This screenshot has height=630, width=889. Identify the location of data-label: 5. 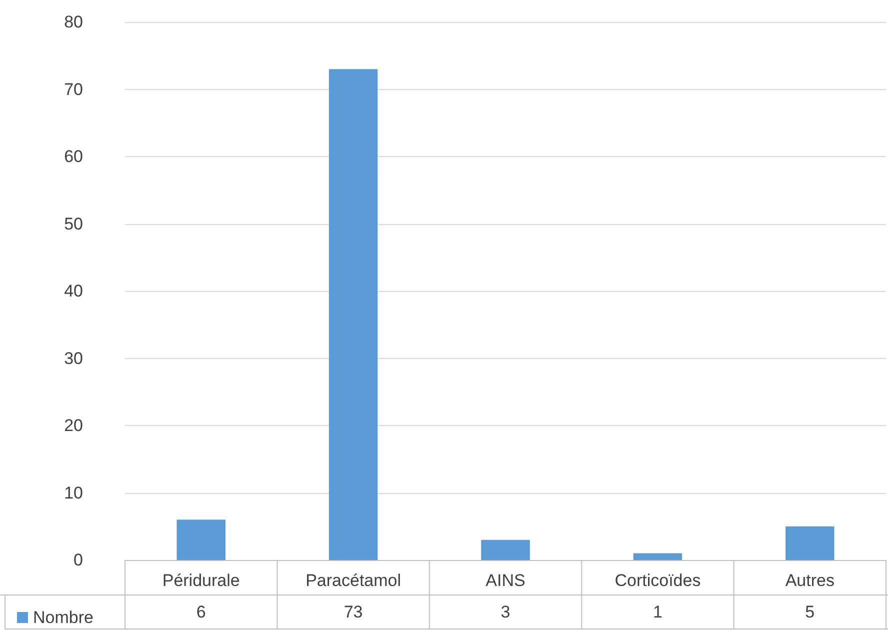
(810, 612).